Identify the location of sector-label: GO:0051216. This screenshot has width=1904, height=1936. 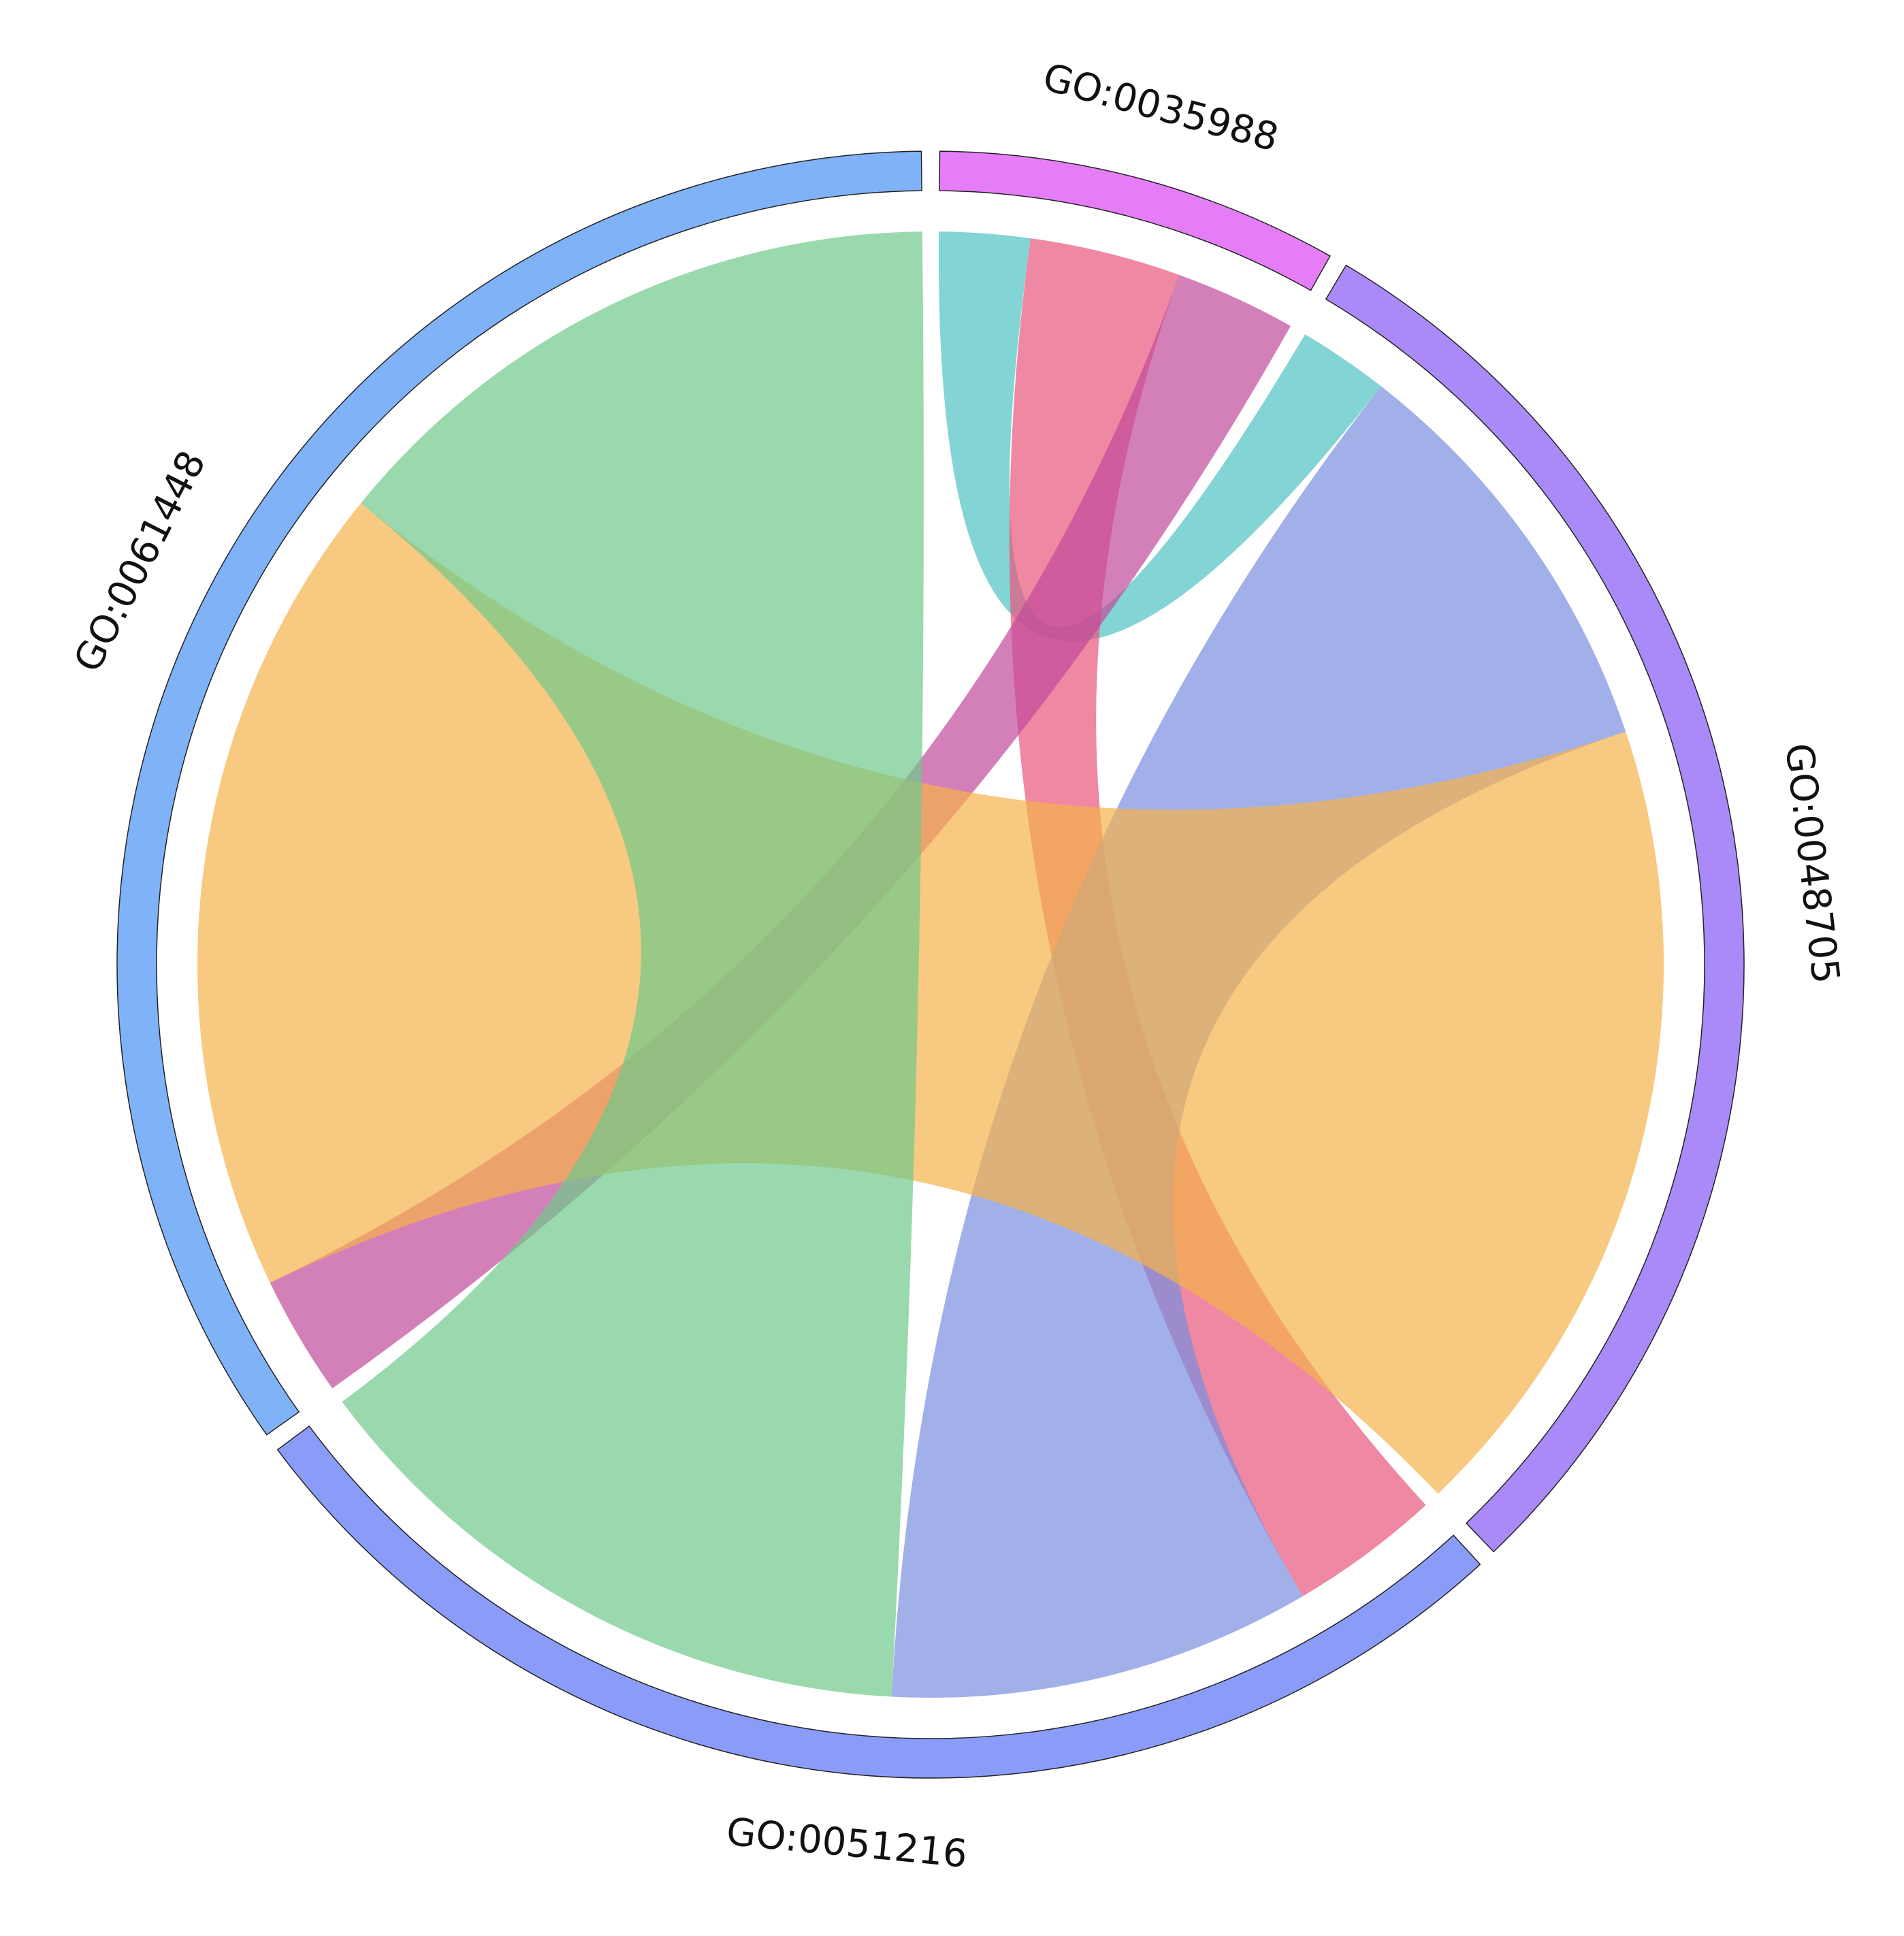
(847, 1844).